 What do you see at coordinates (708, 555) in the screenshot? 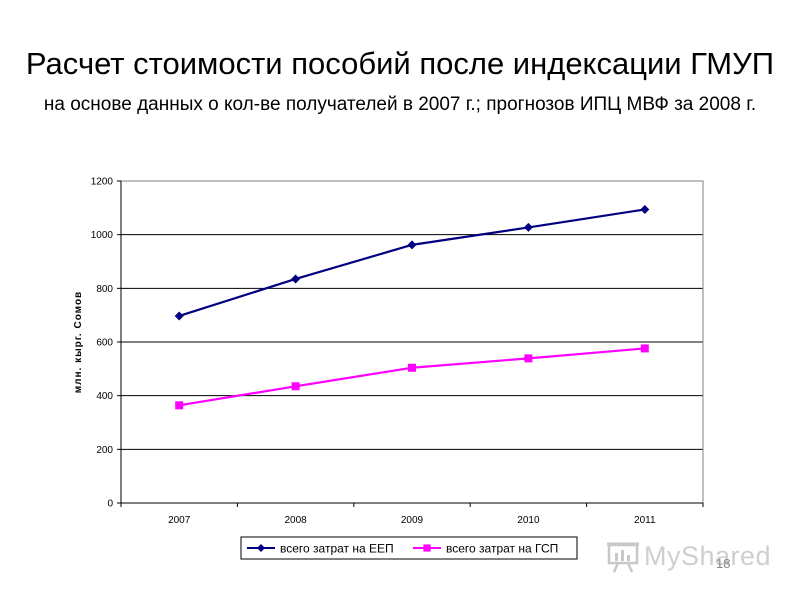
I see `watermark-text: MyShared` at bounding box center [708, 555].